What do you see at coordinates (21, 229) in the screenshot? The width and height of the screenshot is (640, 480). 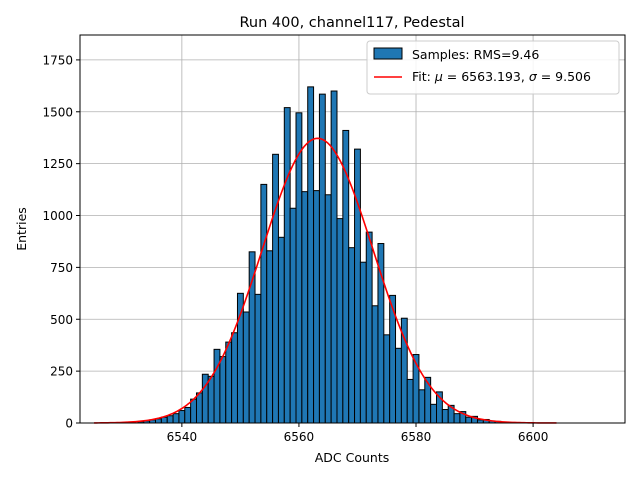 I see `y-axis-label: Entries` at bounding box center [21, 229].